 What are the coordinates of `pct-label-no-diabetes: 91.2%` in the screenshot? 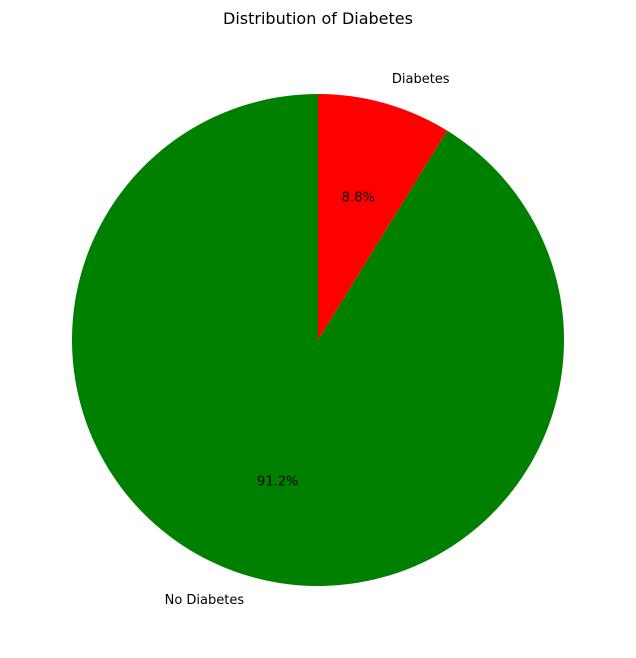 It's located at (277, 481).